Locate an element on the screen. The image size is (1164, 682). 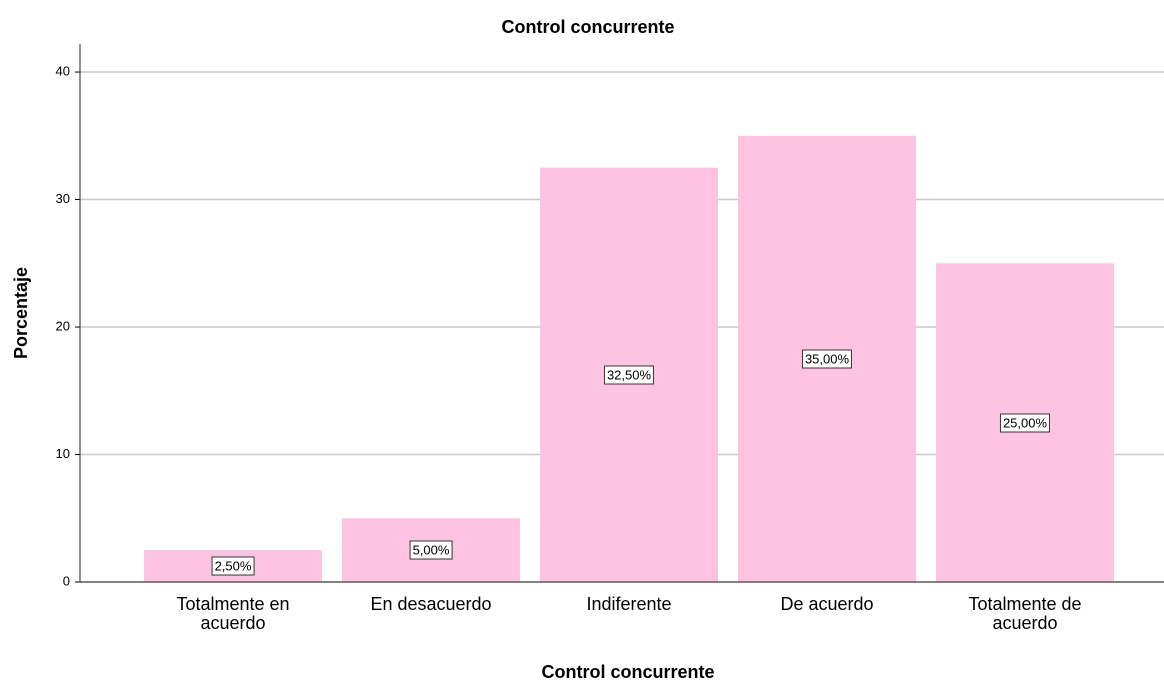
x-tick-label: Totalmente en acuerdo is located at coordinates (233, 613).